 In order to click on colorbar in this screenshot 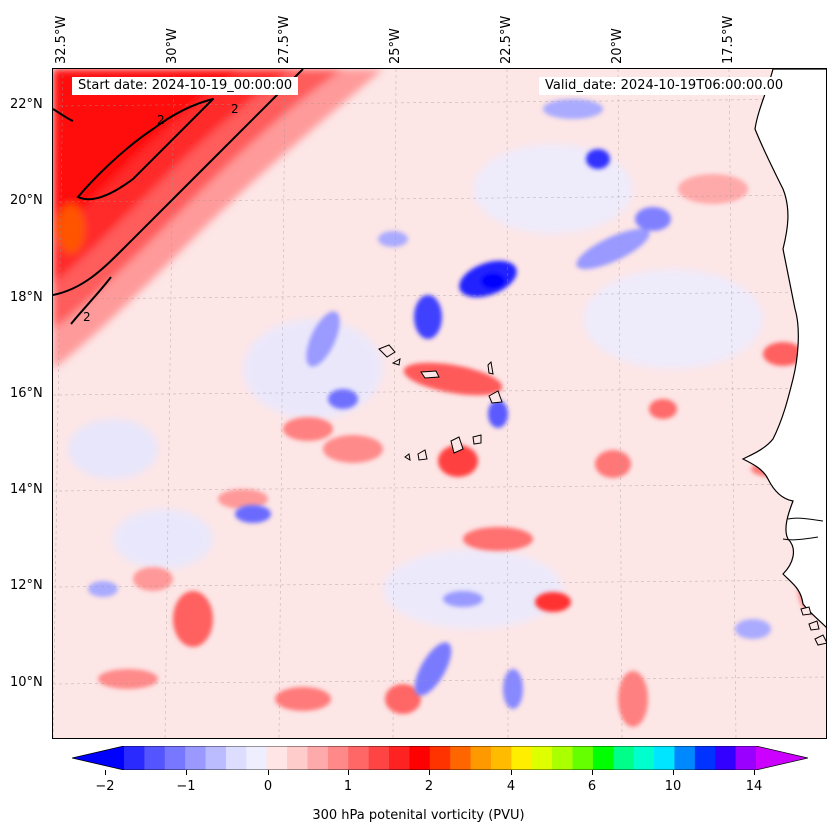, I will do `click(440, 758)`.